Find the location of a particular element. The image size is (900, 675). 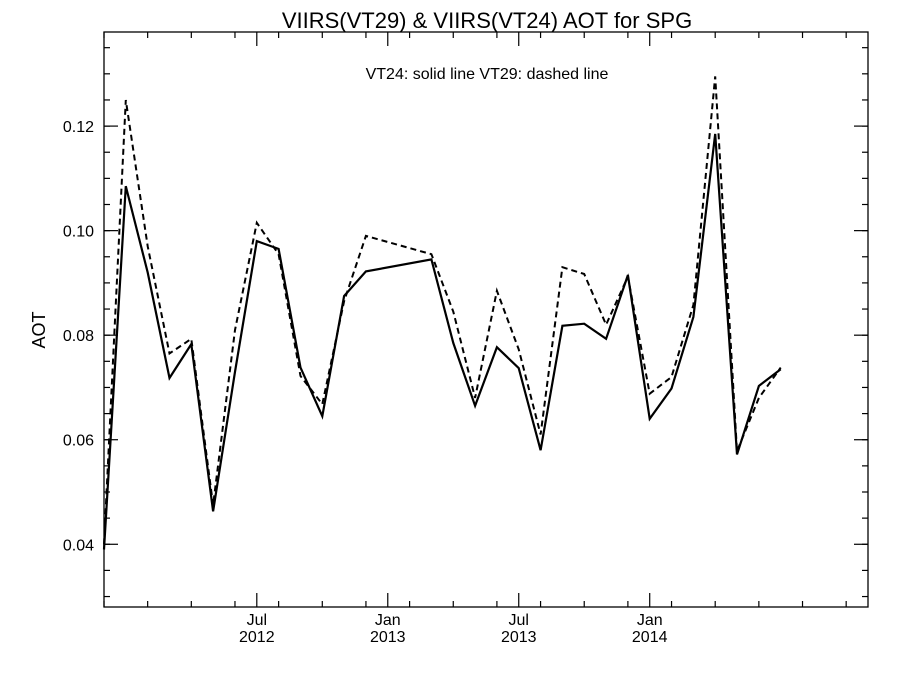

x-tick-year: 2012 is located at coordinates (257, 637).